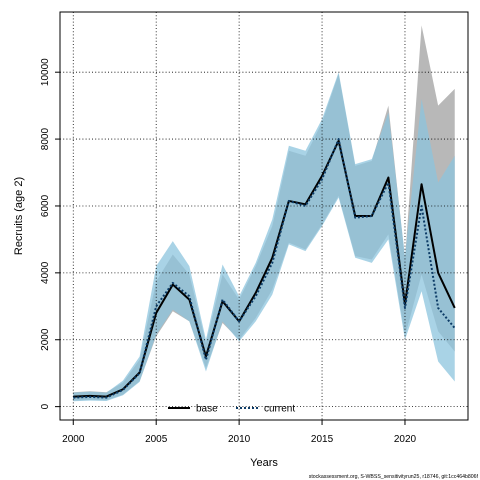 This screenshot has width=480, height=480. I want to click on x-axis: 2000 2005 2010 2015 2020, so click(239, 432).